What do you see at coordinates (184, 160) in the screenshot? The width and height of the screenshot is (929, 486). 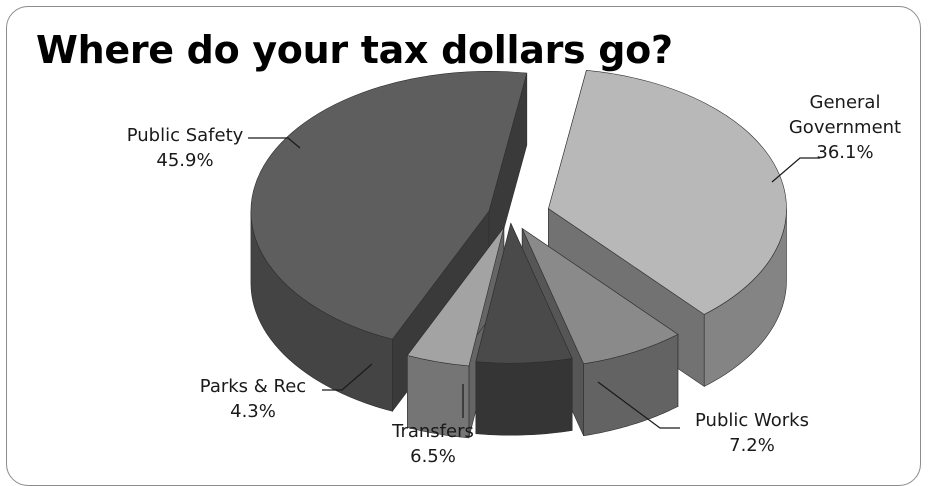 I see `slice-label-value: 45.9%` at bounding box center [184, 160].